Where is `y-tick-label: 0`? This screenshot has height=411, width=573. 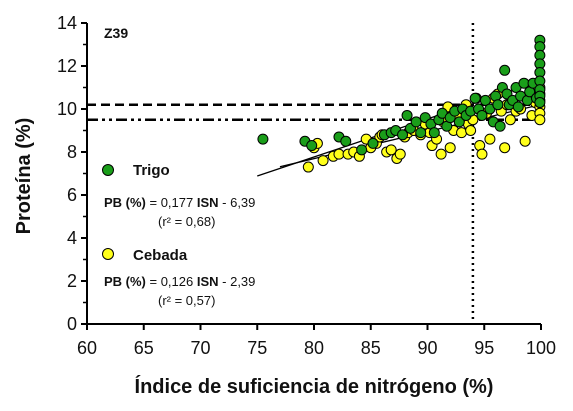 y-tick-label: 0 is located at coordinates (72, 324).